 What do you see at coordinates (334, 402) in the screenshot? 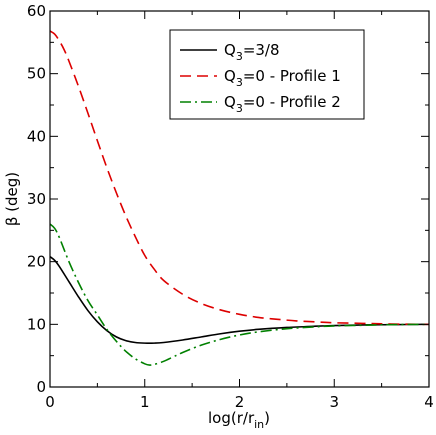
I see `x-tick-label-3: 3` at bounding box center [334, 402].